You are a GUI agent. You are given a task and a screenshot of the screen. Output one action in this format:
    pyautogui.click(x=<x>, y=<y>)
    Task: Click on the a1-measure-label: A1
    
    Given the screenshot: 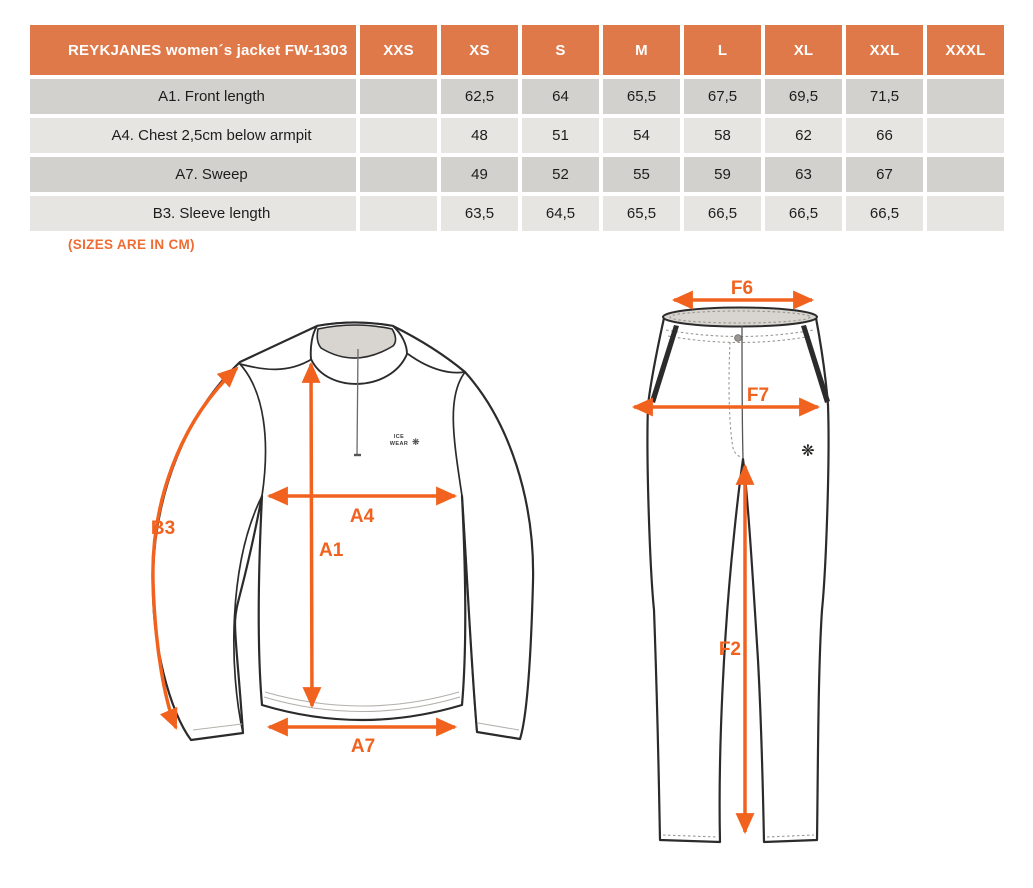 What is the action you would take?
    pyautogui.click(x=331, y=550)
    